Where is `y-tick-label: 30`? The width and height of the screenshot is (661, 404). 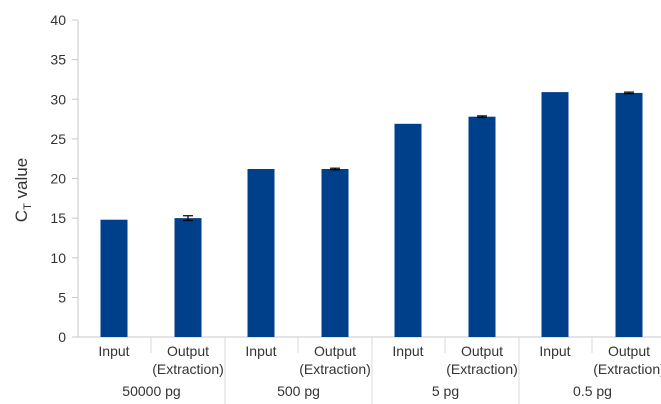 y-tick-label: 30 is located at coordinates (58, 99).